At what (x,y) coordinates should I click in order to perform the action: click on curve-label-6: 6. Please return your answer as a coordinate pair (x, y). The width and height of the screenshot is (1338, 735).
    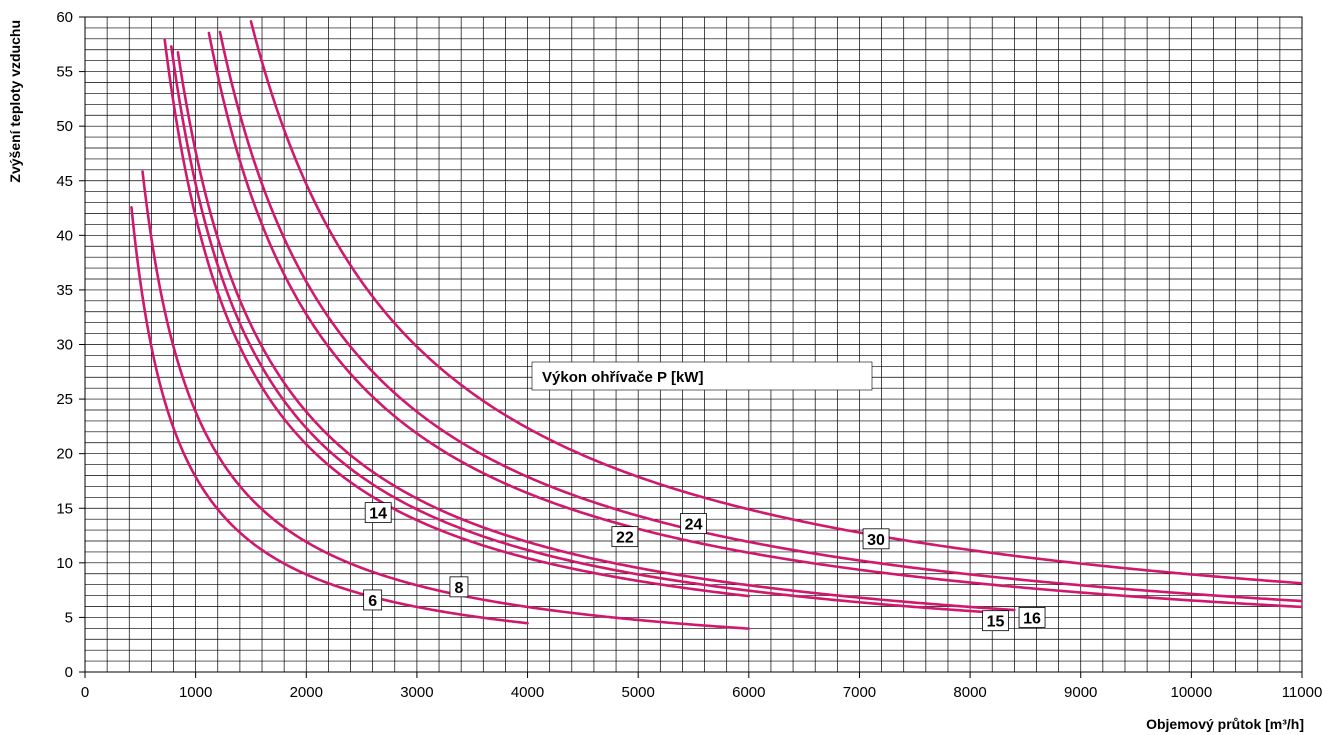
    Looking at the image, I should click on (373, 600).